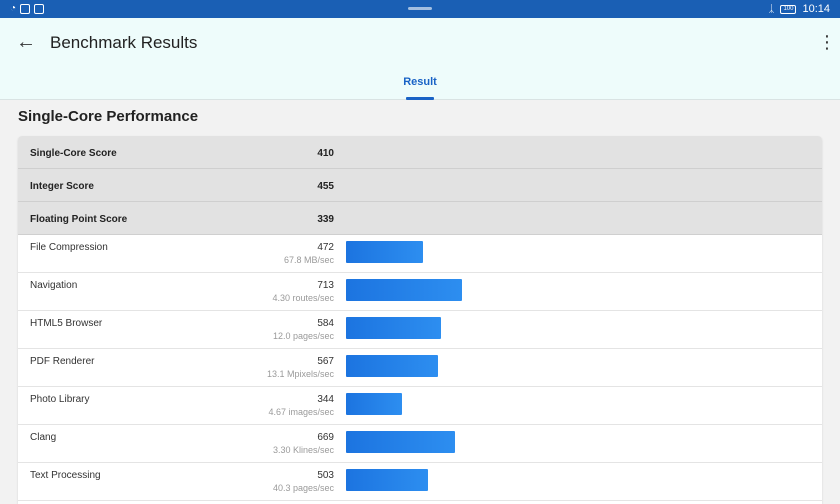 The image size is (840, 504). I want to click on workload-score: 503, so click(325, 475).